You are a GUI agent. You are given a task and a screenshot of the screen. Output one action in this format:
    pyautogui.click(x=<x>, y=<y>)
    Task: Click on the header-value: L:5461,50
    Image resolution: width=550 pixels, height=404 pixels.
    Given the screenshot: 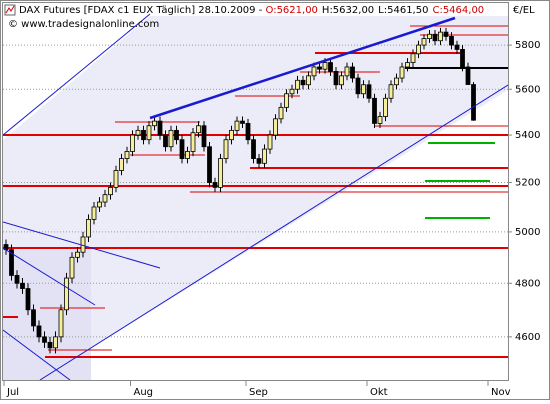 What is the action you would take?
    pyautogui.click(x=403, y=10)
    